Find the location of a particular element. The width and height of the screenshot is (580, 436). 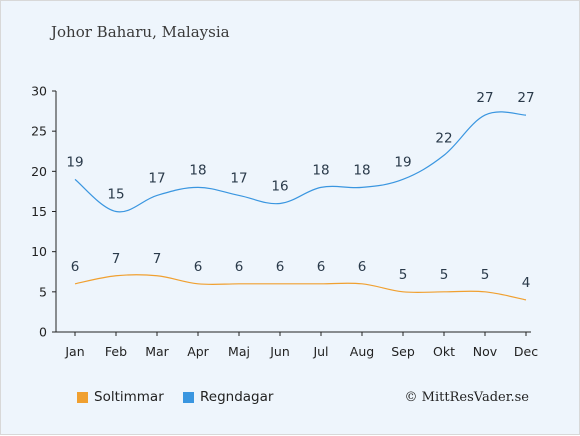

x-tick-label: Jul is located at coordinates (320, 351).